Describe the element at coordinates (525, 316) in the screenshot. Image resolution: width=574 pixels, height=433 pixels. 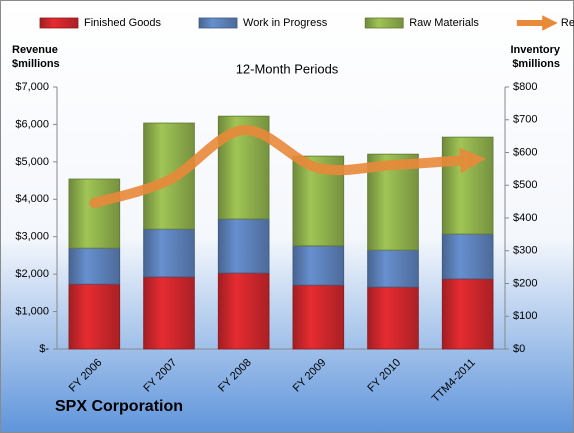
I see `y2-tick-label: $100` at that location.